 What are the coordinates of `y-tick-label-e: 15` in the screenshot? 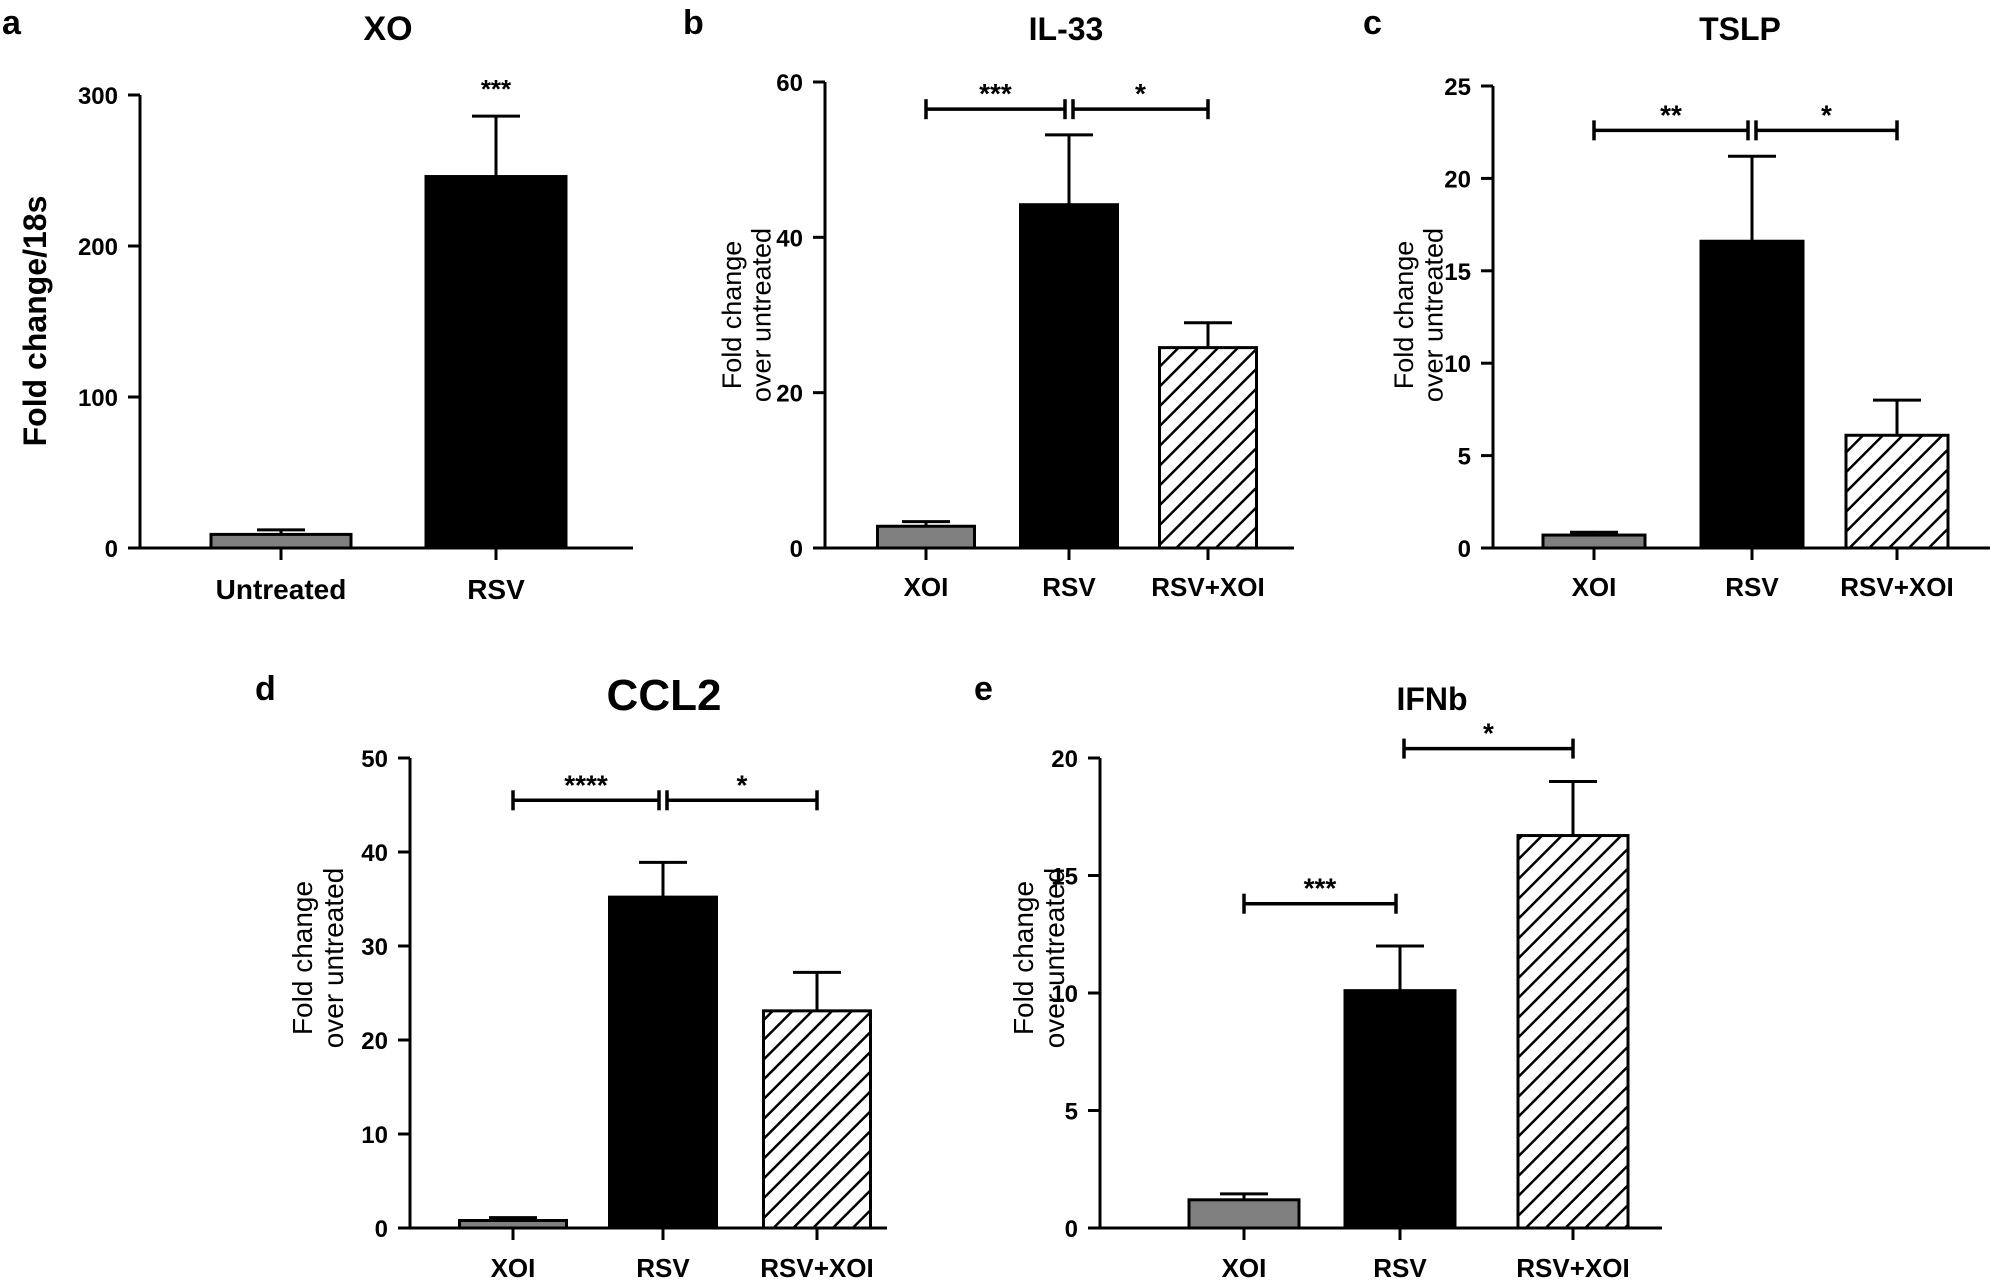 It's located at (1064, 877).